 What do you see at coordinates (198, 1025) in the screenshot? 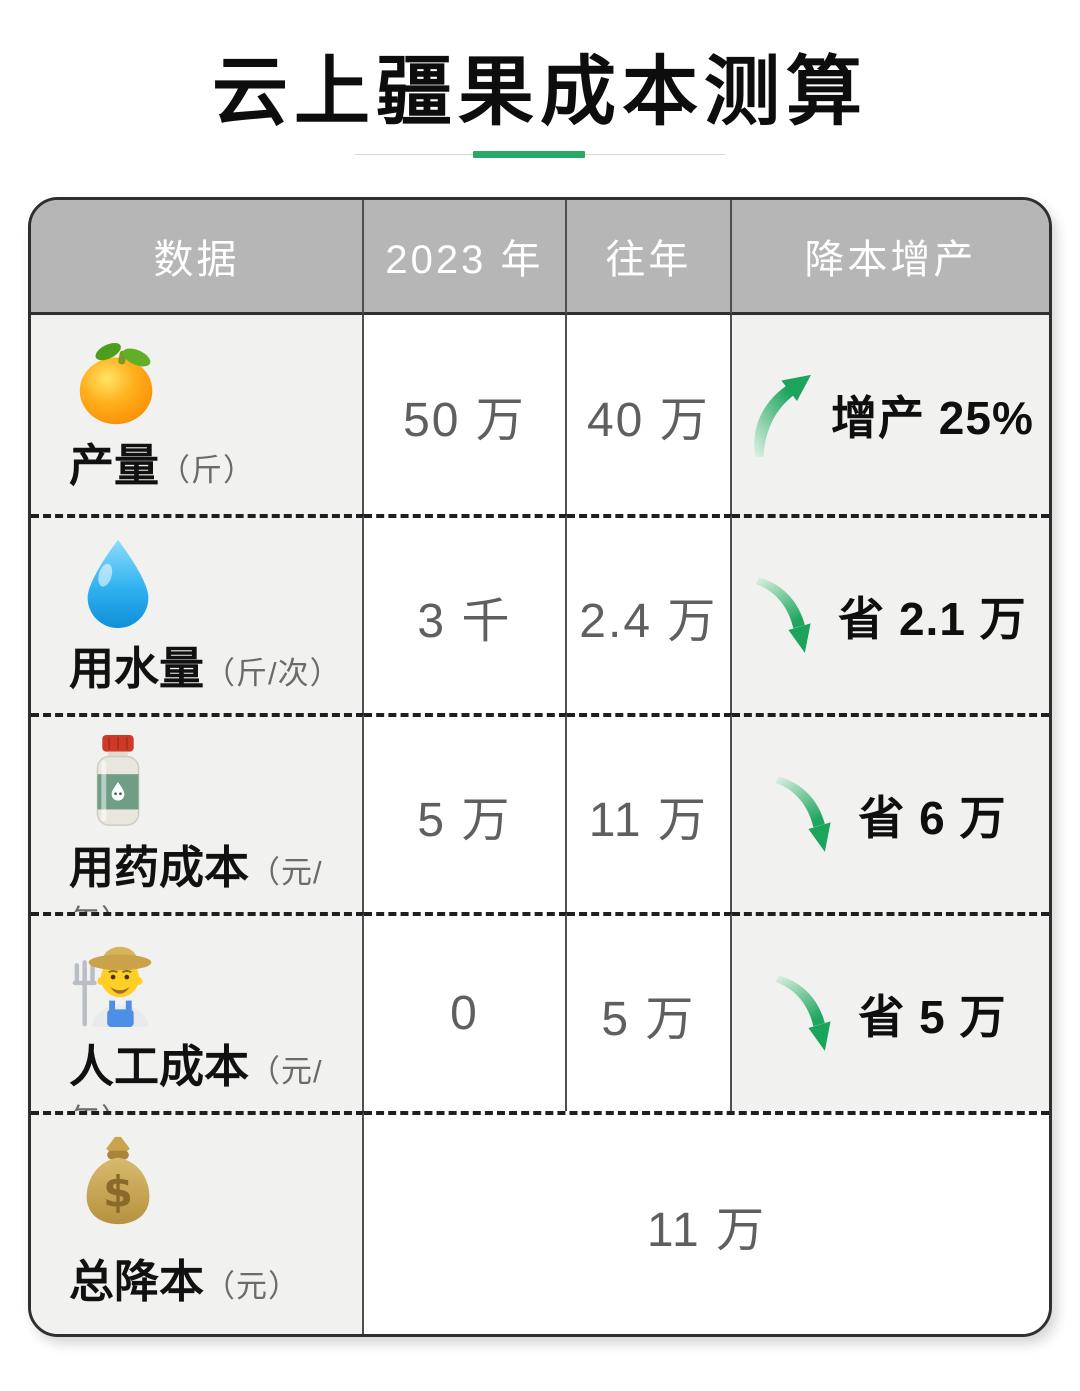
I see `label-cell: 人工成本（元/年）` at bounding box center [198, 1025].